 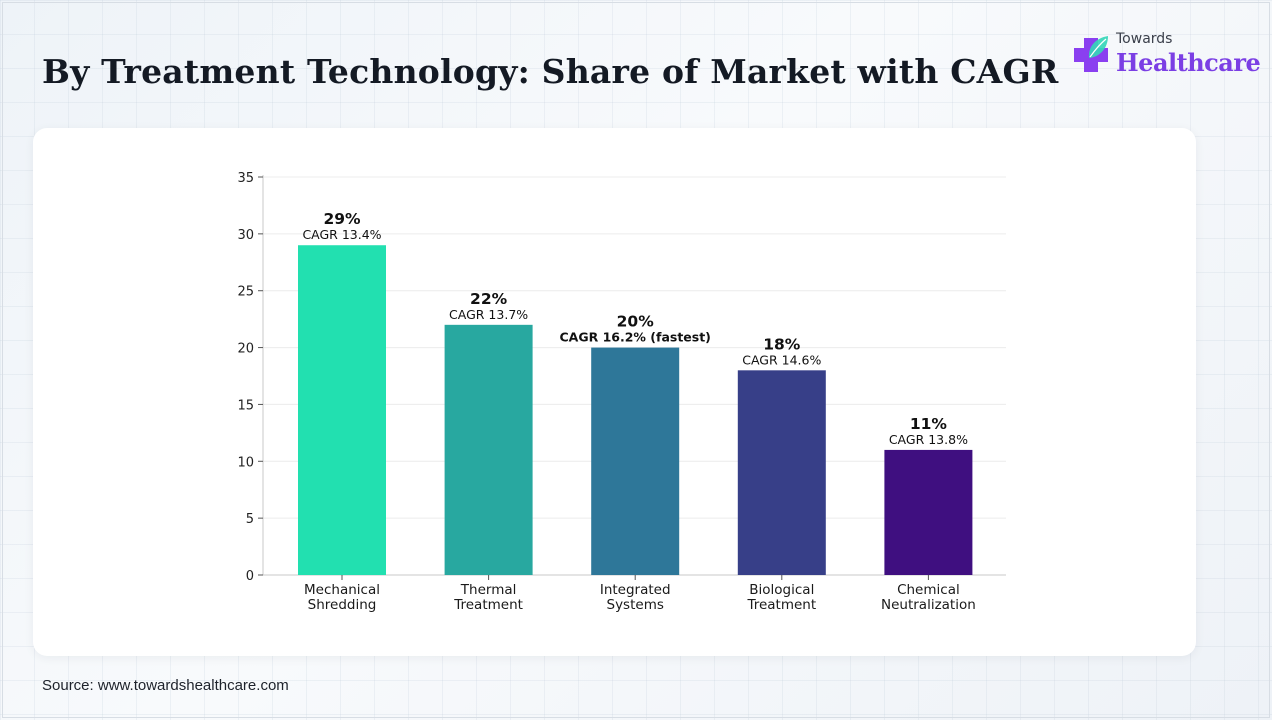 I want to click on x-tick-label: Shredding, so click(x=342, y=605).